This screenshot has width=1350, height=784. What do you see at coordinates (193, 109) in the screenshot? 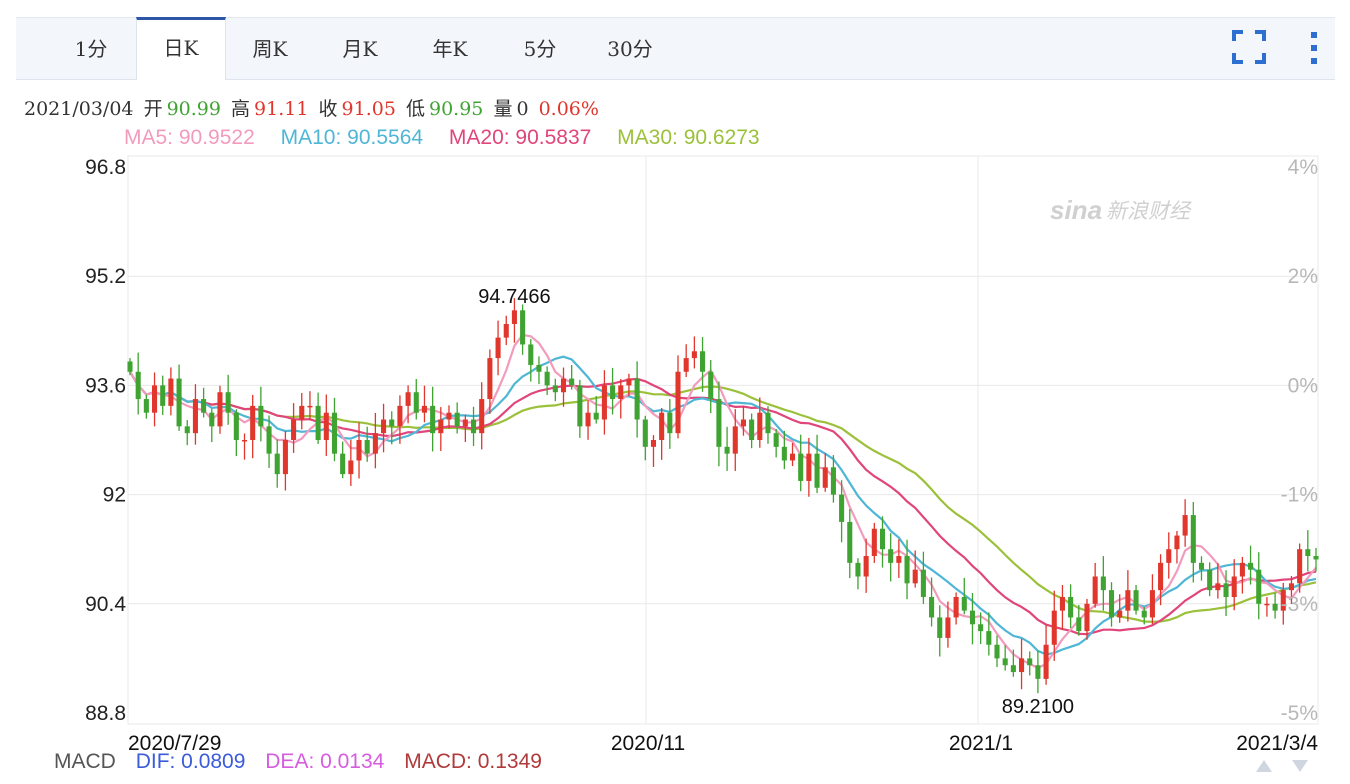
I see `open-value: 90.99` at bounding box center [193, 109].